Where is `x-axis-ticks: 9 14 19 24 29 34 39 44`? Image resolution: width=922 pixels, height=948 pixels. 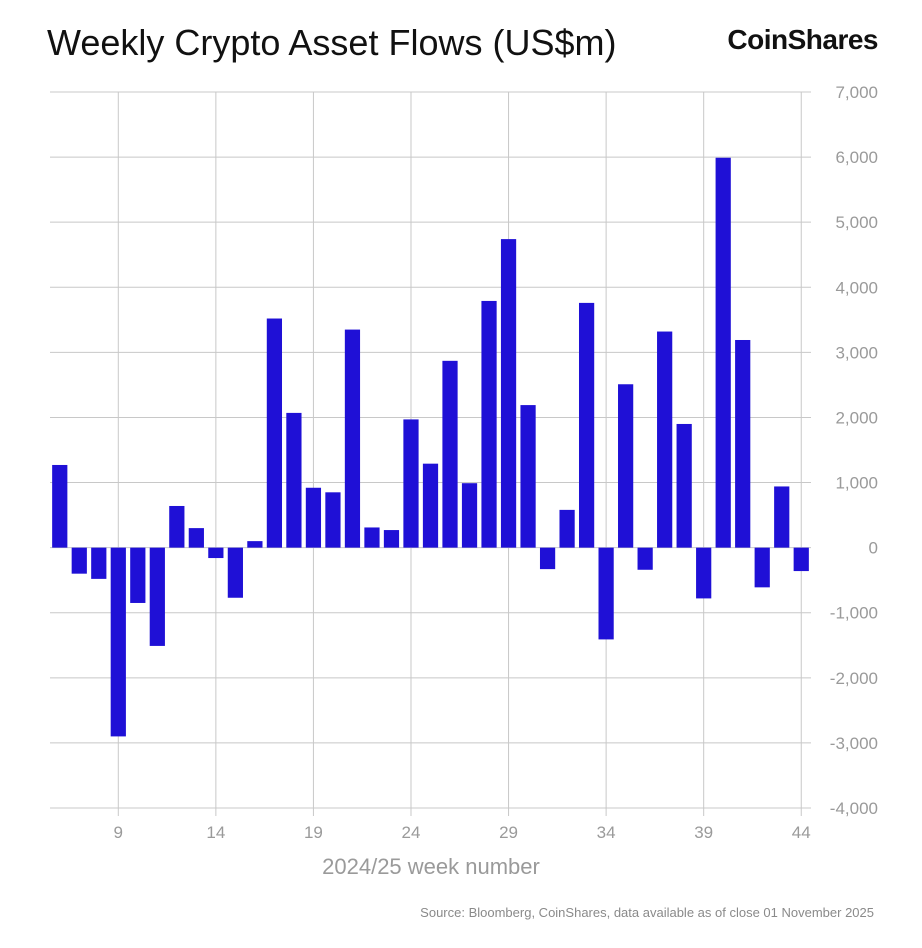
x-axis-ticks: 9 14 19 24 29 34 39 44 is located at coordinates (462, 832).